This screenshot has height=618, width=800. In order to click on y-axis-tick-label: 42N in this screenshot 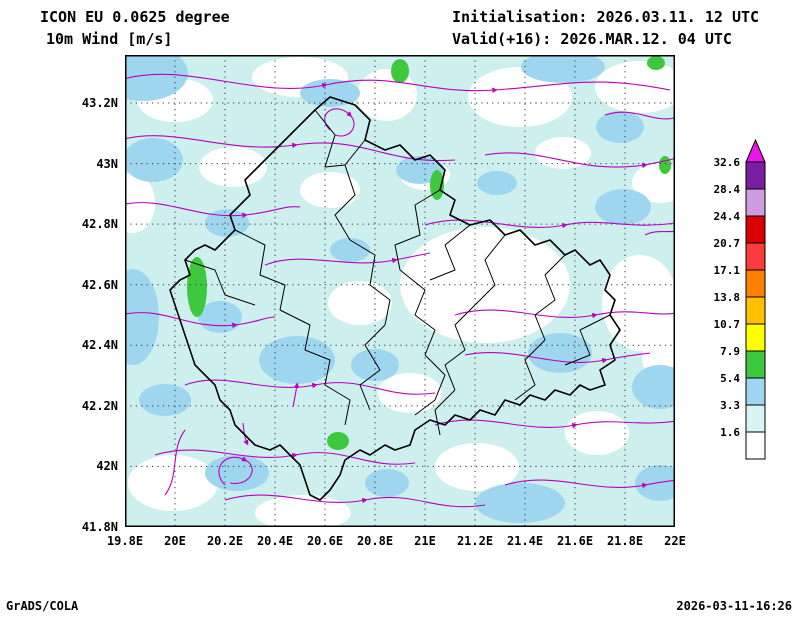, I will do `click(107, 466)`.